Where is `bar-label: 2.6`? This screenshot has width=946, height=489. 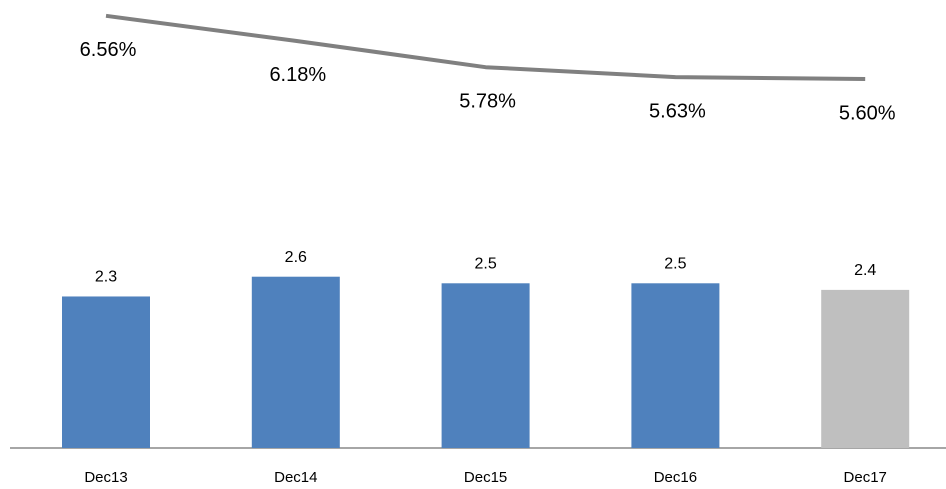
bar-label: 2.6 is located at coordinates (296, 257).